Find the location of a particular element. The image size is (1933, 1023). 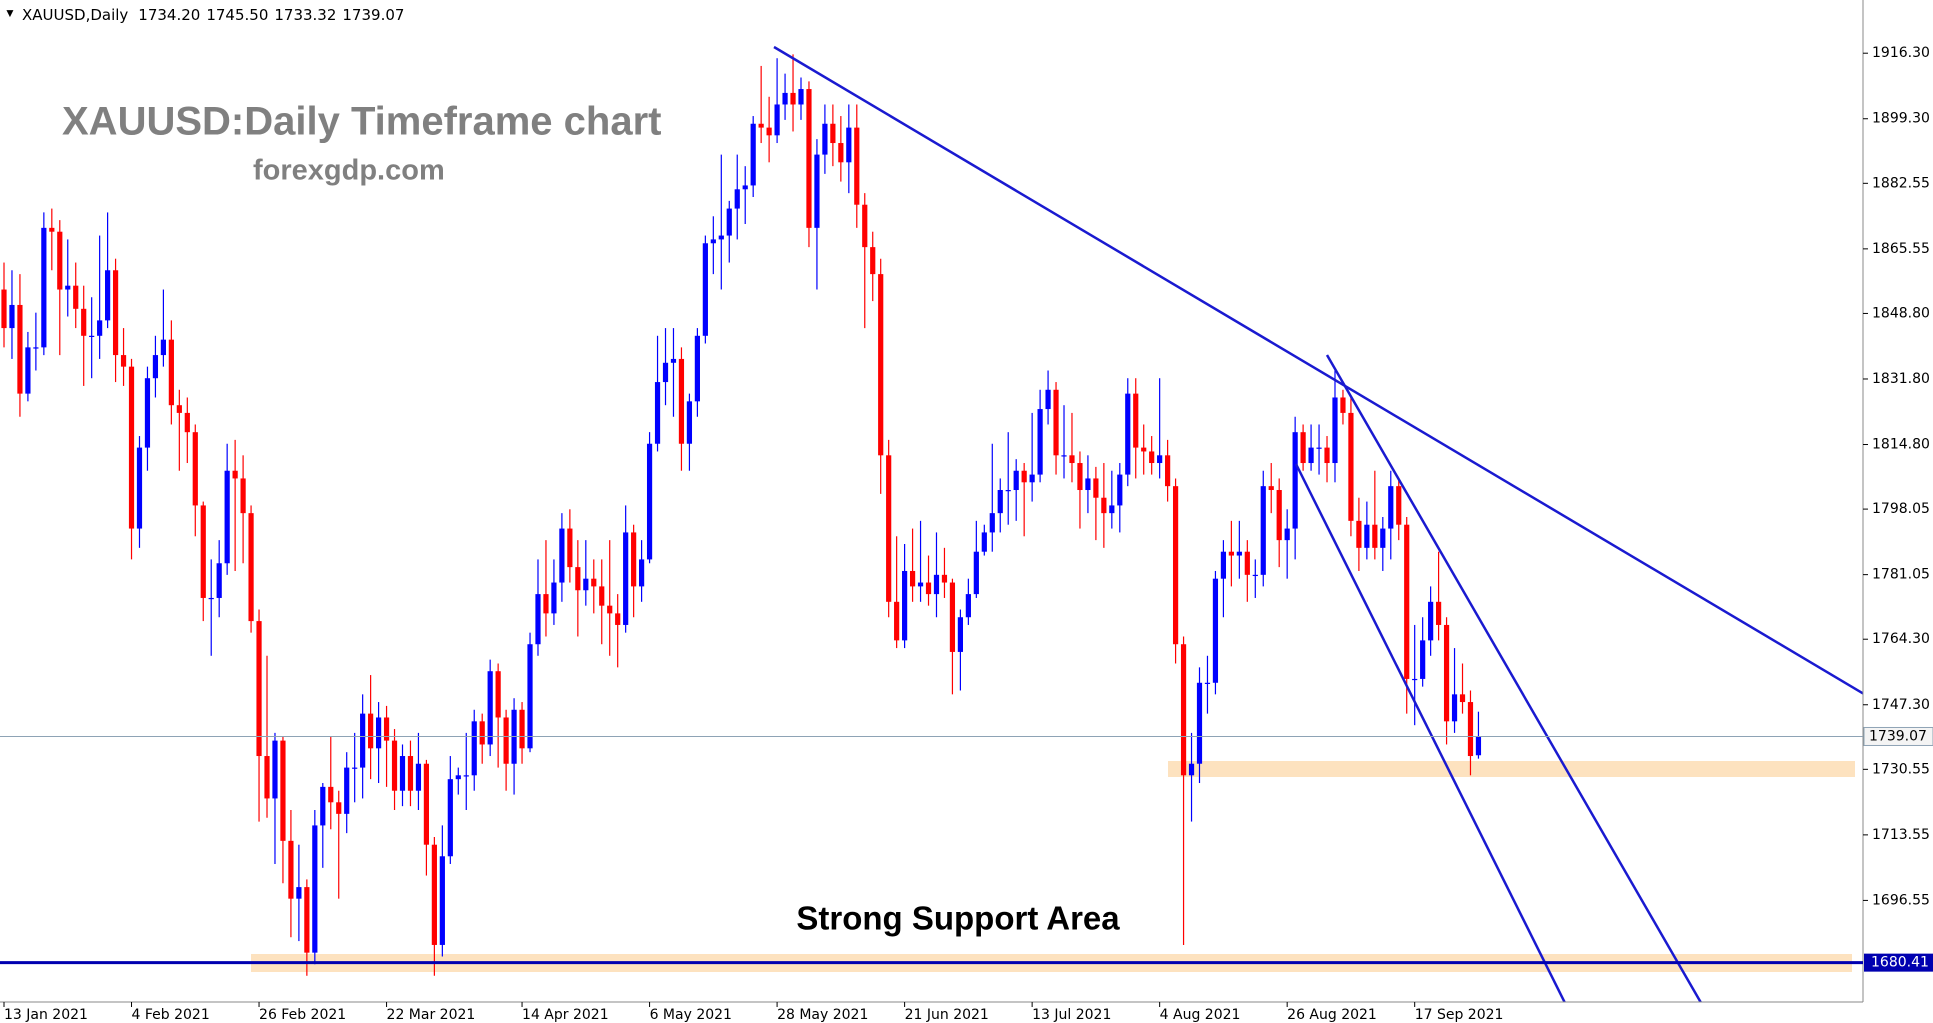

chart-title: XAUUSD:Daily Timeframe chart is located at coordinates (361, 122).